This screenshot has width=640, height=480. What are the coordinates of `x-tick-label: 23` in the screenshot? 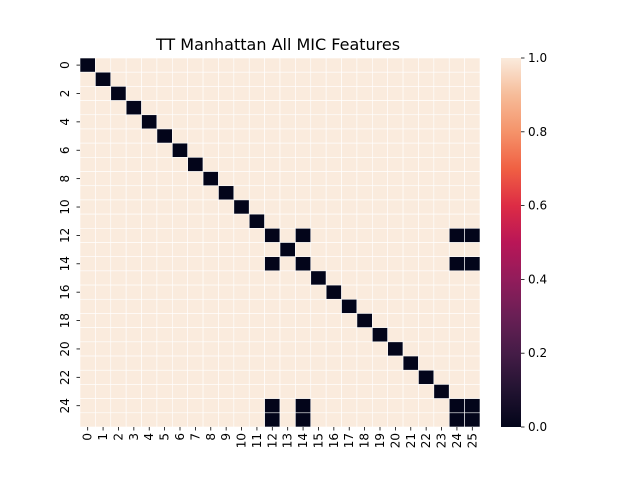 It's located at (442, 440).